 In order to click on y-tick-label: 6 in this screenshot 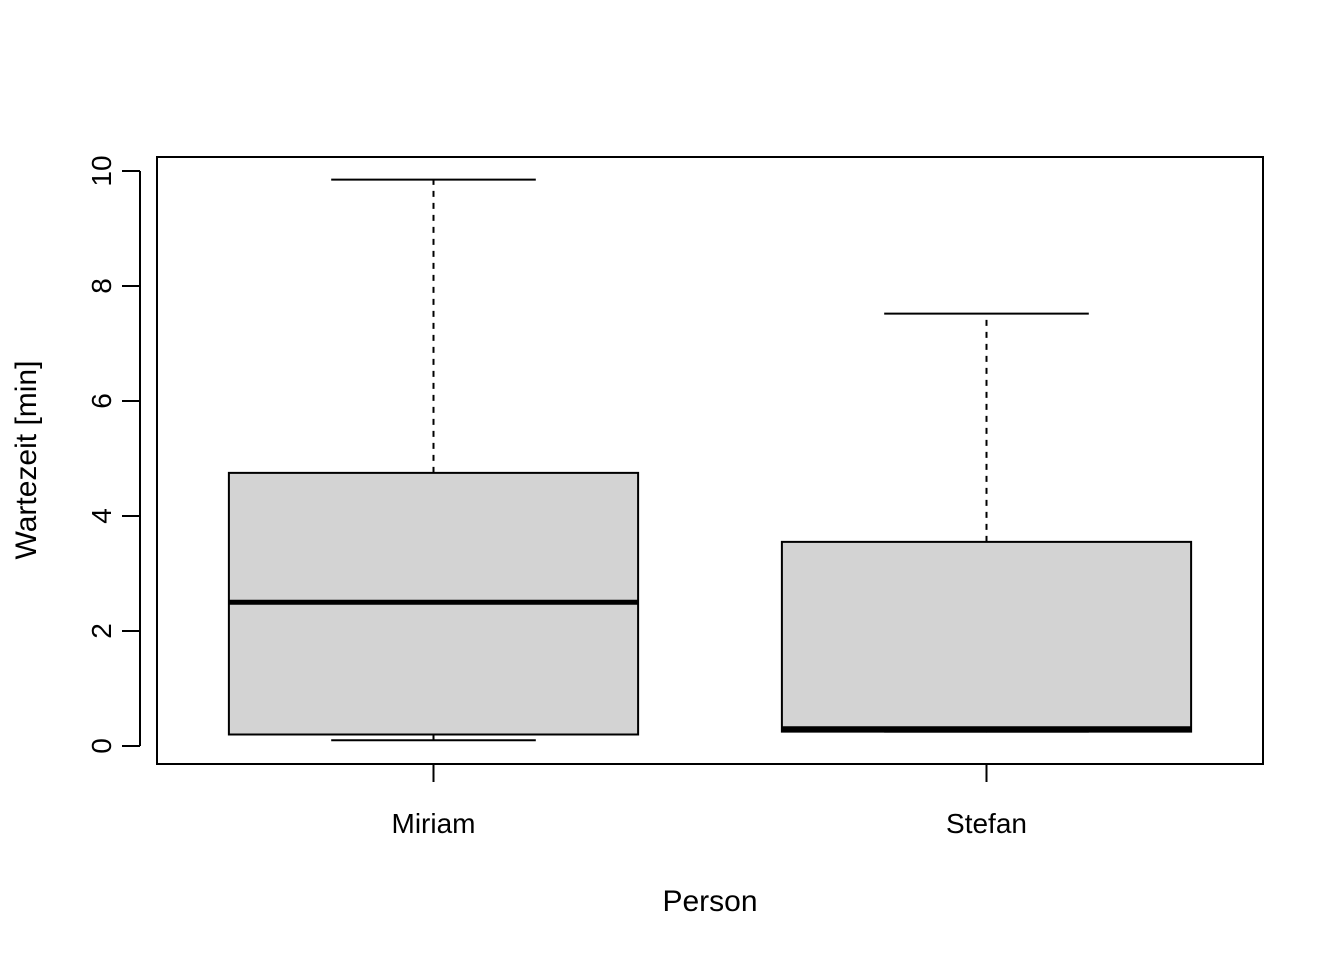, I will do `click(101, 401)`.